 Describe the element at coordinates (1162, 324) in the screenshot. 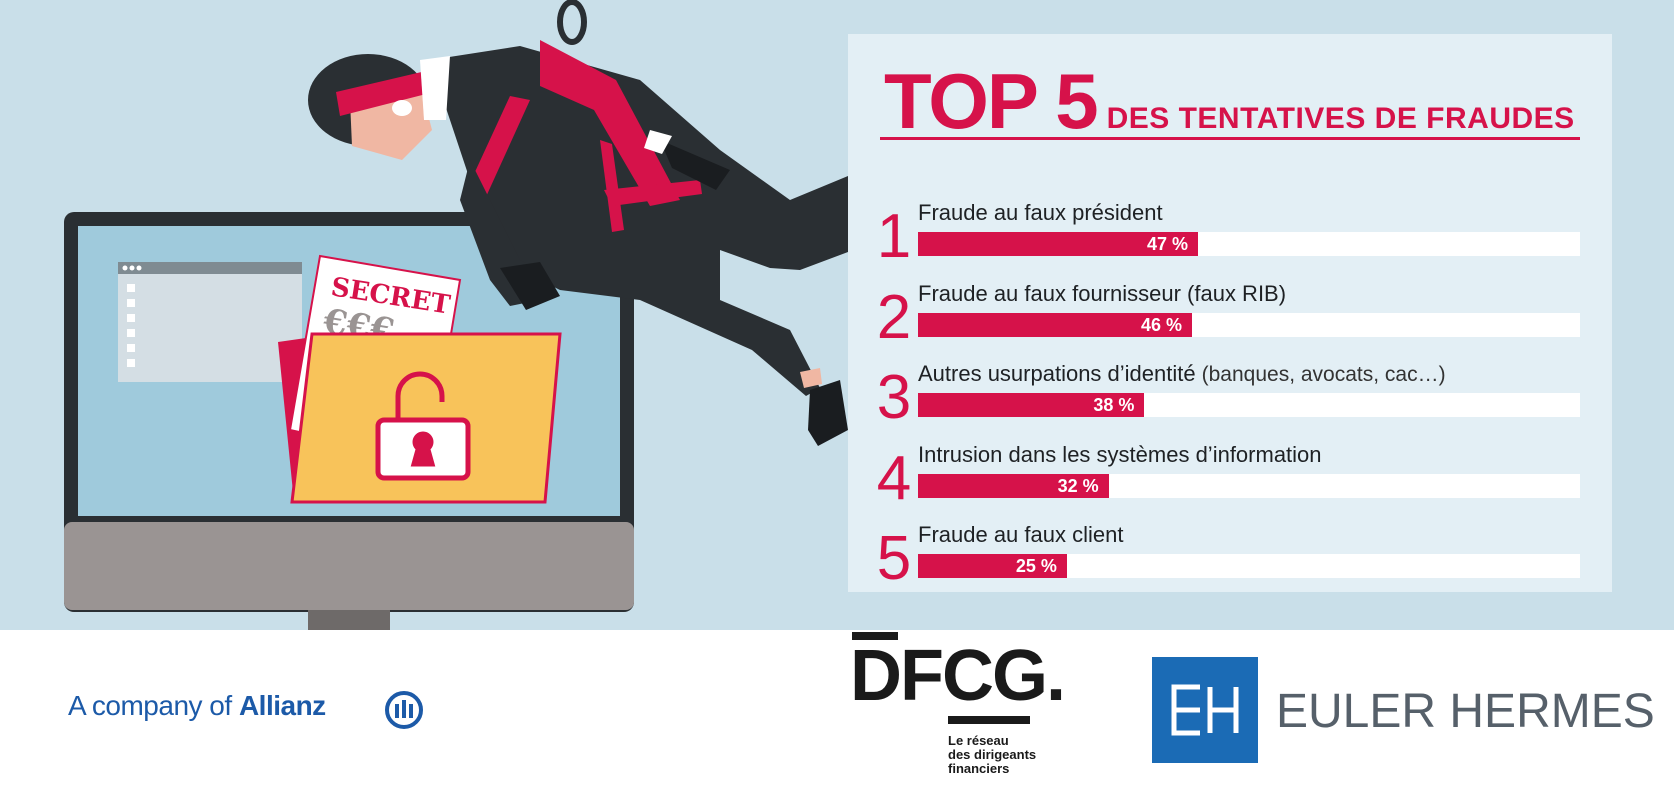

I see `bar-value-label: 46 %` at that location.